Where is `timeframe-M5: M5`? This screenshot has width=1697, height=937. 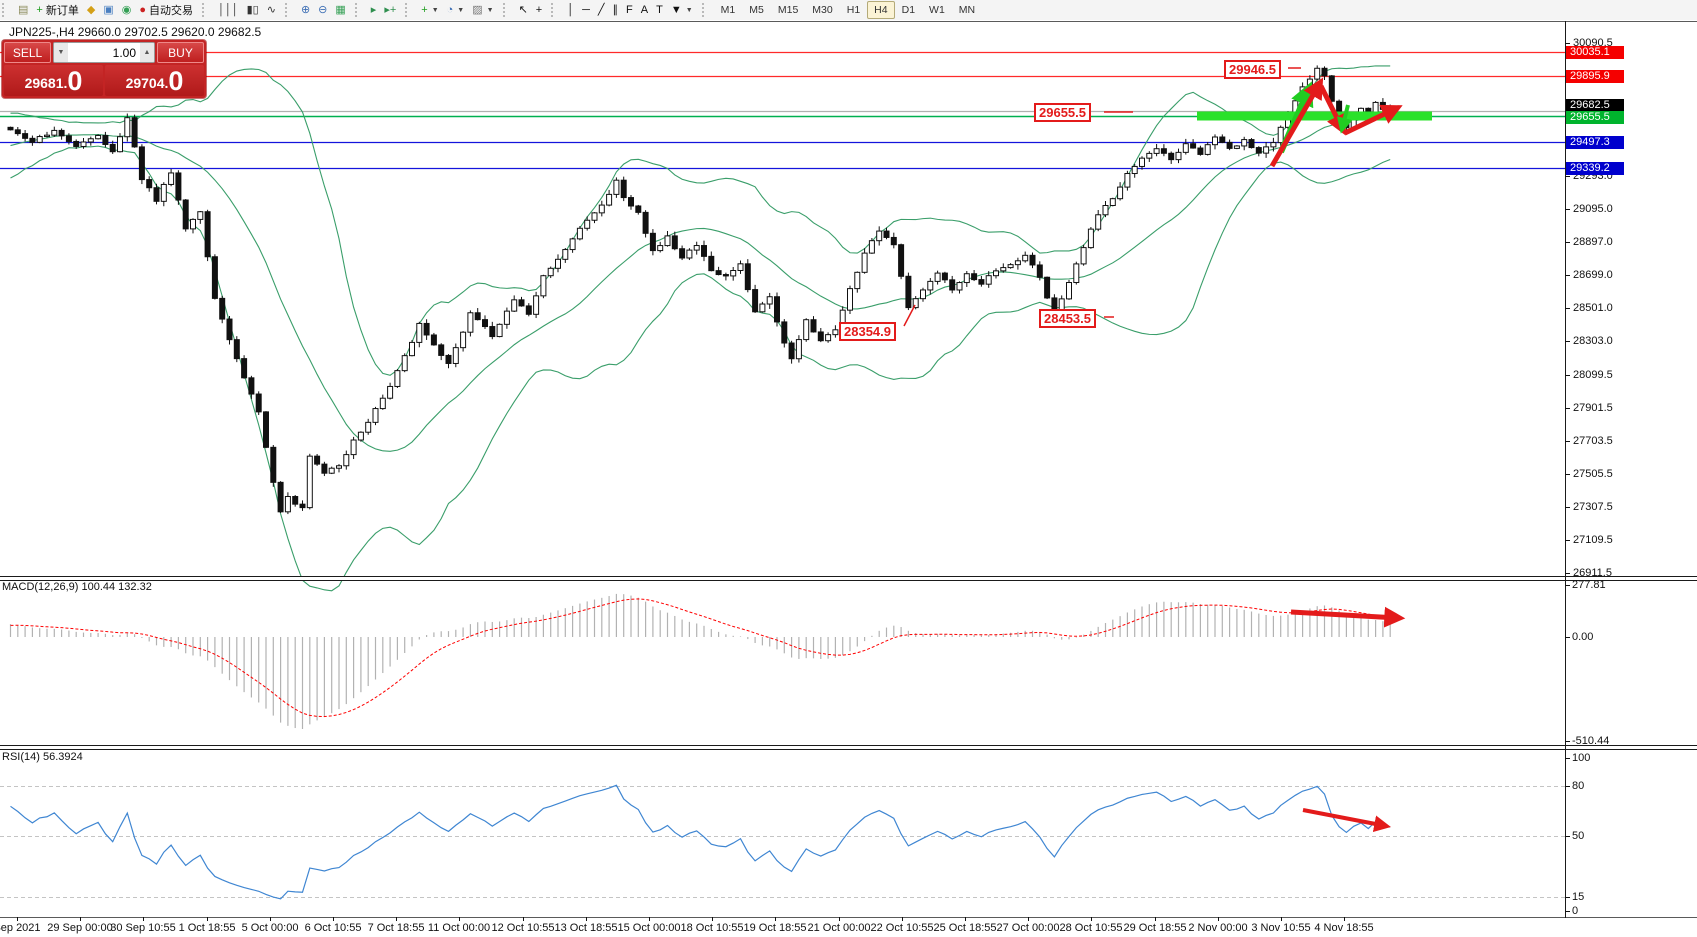
timeframe-M5: M5 is located at coordinates (756, 10).